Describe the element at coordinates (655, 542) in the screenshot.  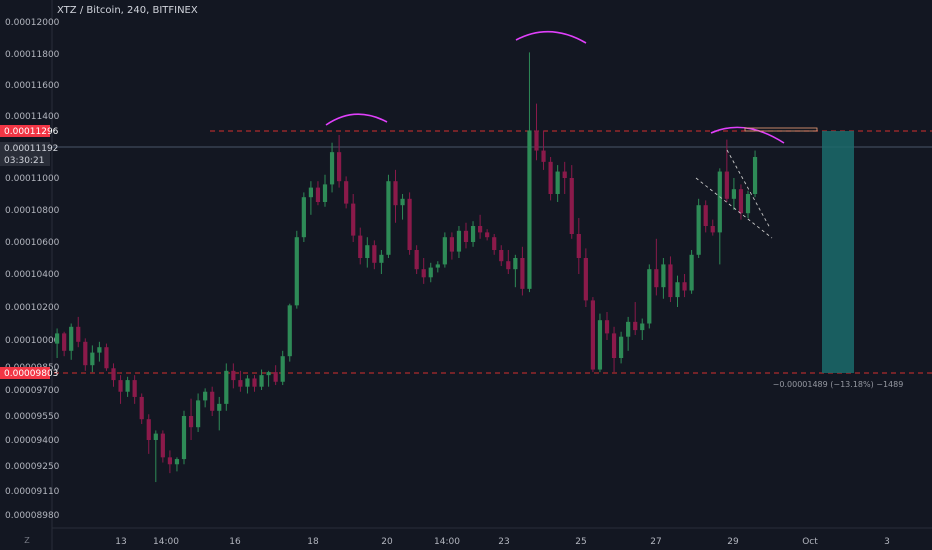
I see `time-tick-label: 27` at that location.